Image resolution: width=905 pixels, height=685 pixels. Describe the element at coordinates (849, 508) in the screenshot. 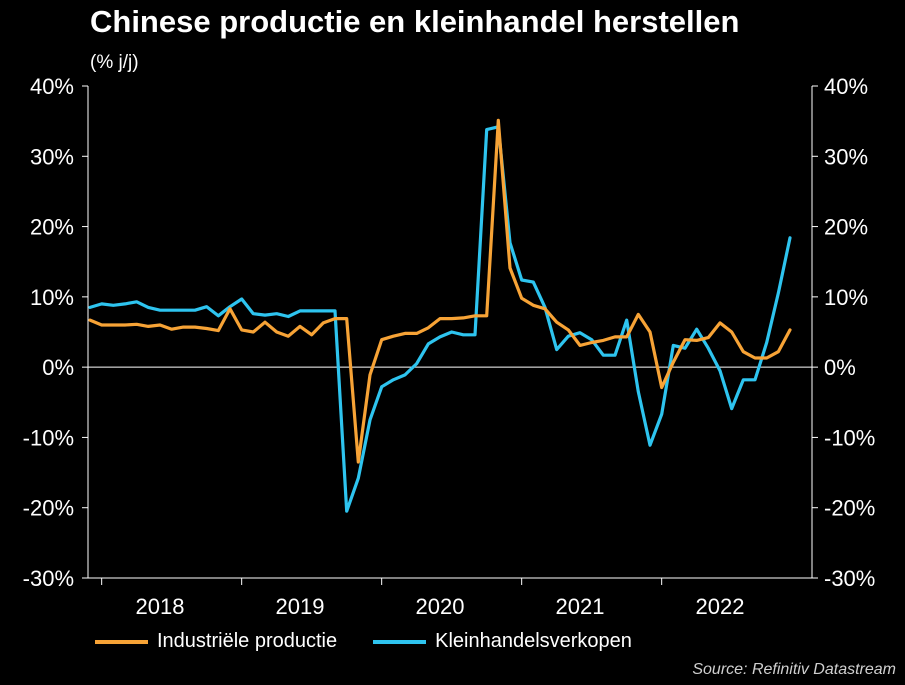

I see `y-tick-label-right: -20%` at that location.